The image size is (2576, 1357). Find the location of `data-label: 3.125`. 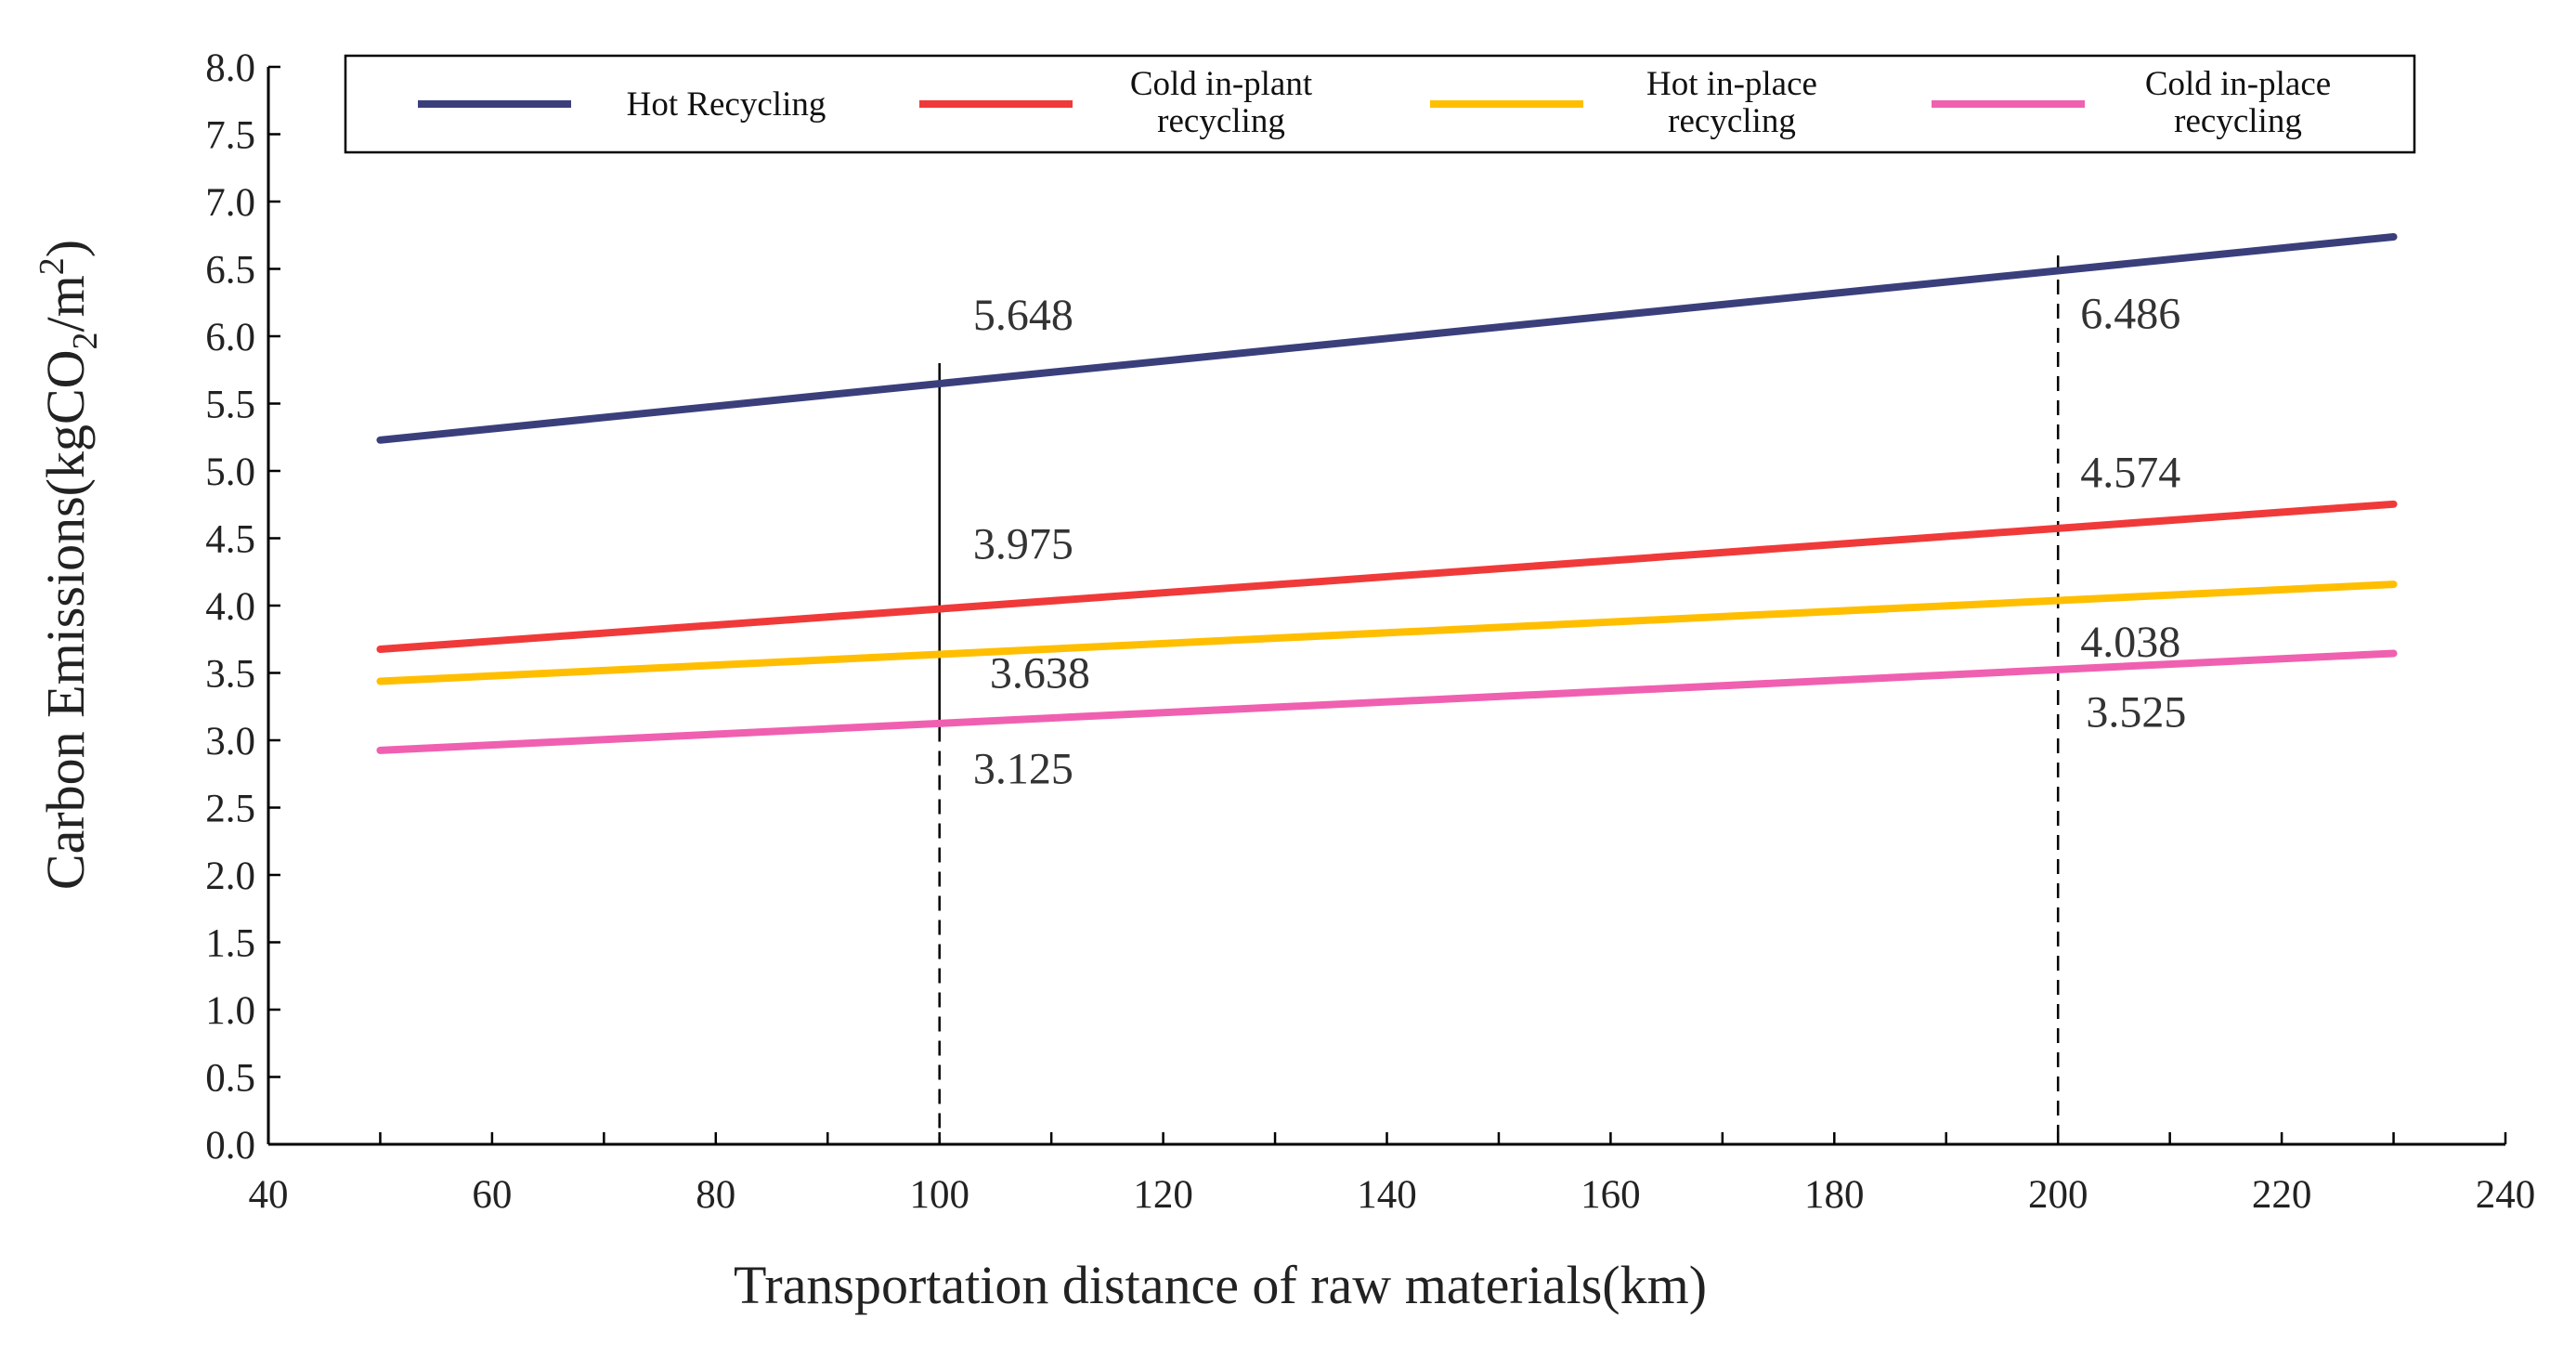

data-label: 3.125 is located at coordinates (1023, 768).